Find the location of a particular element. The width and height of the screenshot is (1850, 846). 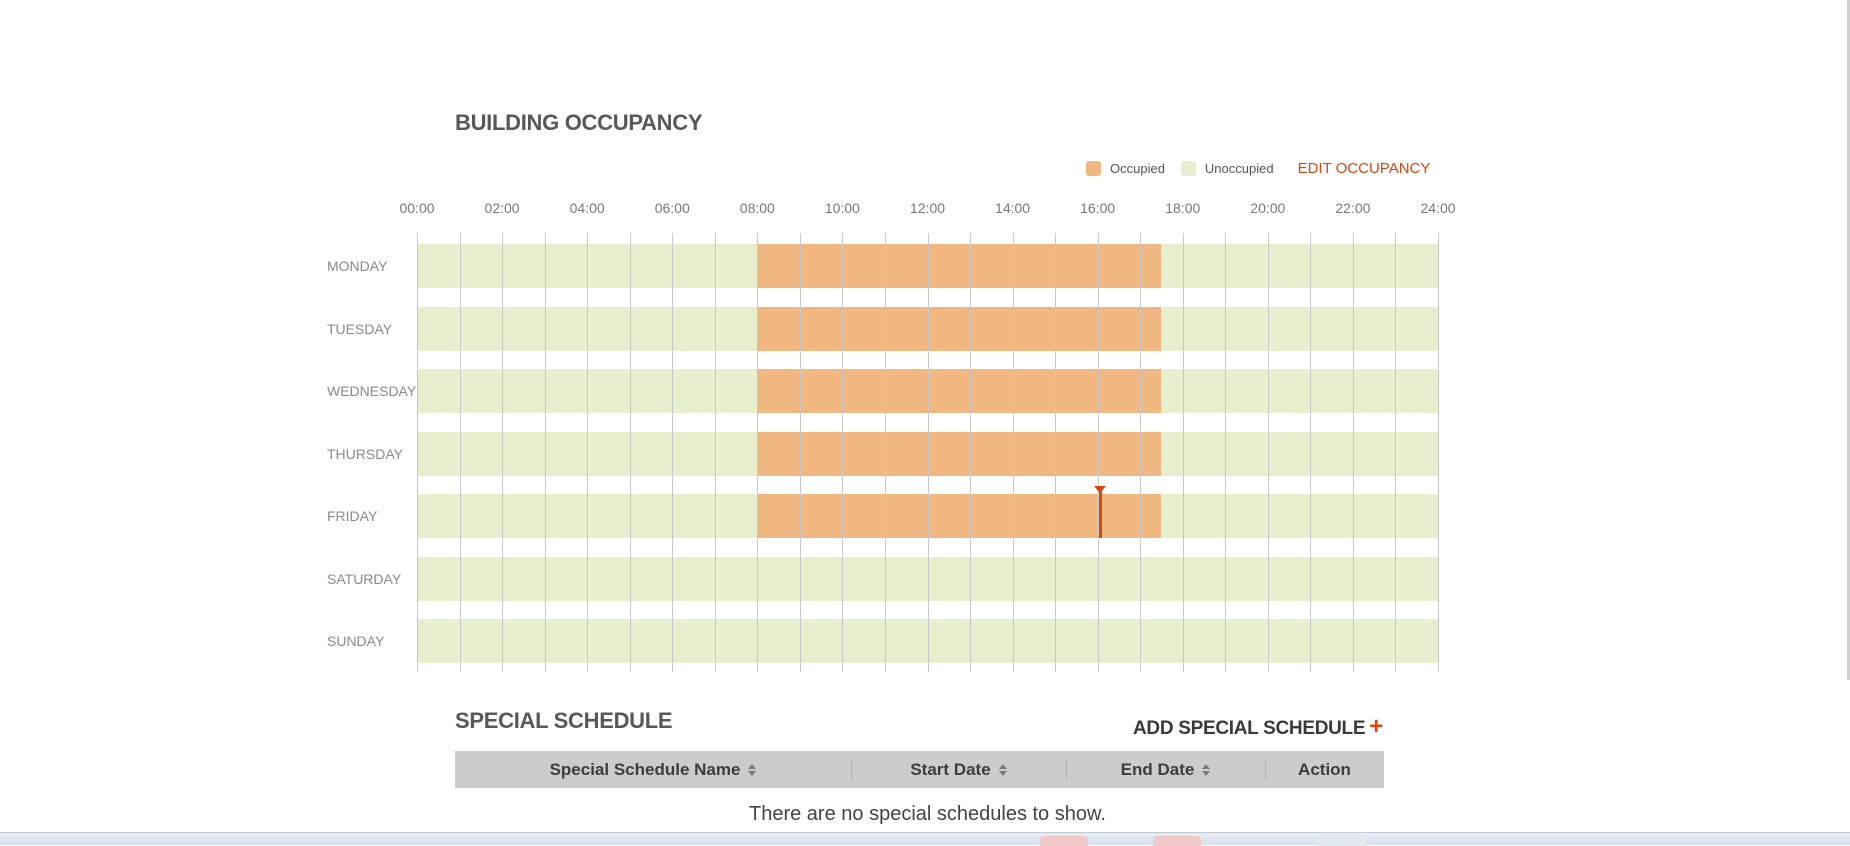

day-label-tuesday: TUESDAY is located at coordinates (360, 328).